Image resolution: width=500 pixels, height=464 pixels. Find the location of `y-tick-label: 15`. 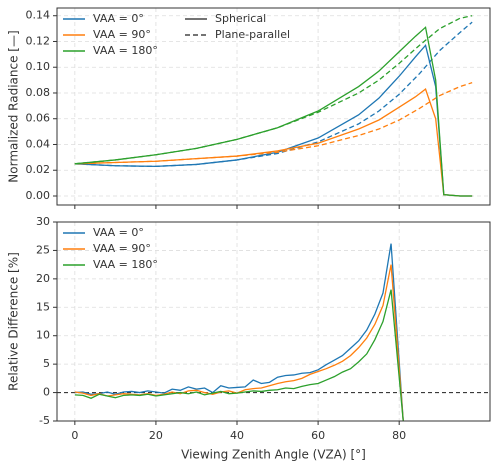

y-tick-label: 15 is located at coordinates (43, 306).